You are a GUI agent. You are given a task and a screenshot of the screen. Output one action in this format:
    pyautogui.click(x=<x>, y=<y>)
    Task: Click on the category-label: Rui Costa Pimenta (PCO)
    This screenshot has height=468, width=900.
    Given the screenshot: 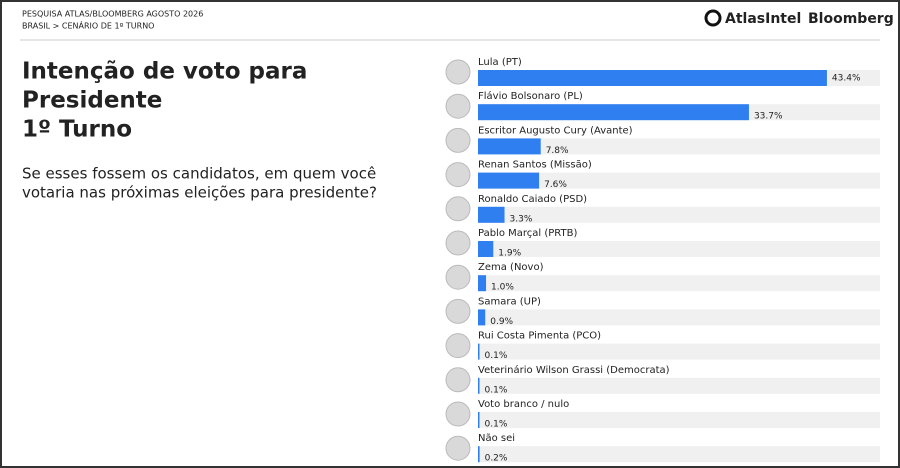 What is the action you would take?
    pyautogui.click(x=539, y=336)
    